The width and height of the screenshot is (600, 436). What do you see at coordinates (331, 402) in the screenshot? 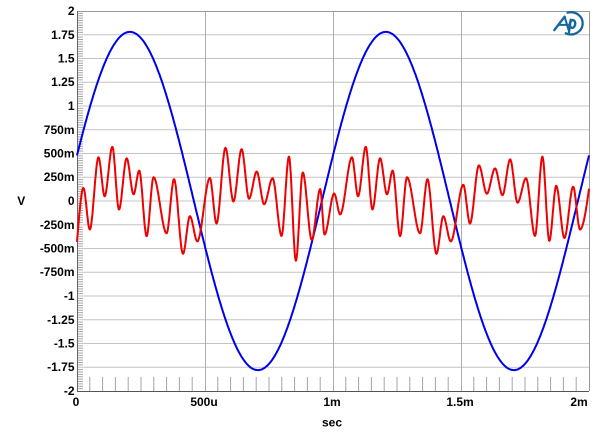
I see `svg-text: 1m` at bounding box center [331, 402].